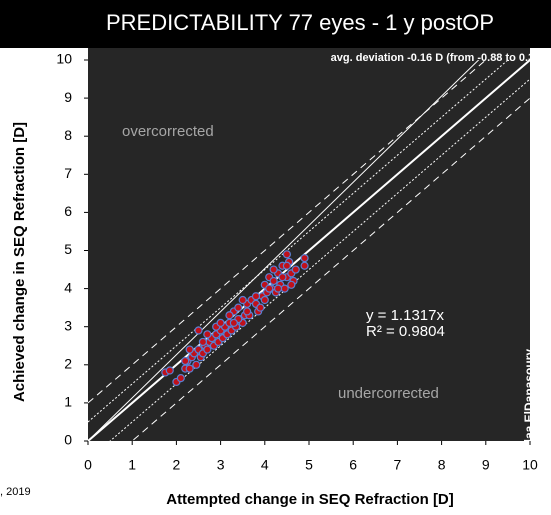 The width and height of the screenshot is (551, 515). I want to click on trendline-equation: y = 1.1317x, so click(405, 315).